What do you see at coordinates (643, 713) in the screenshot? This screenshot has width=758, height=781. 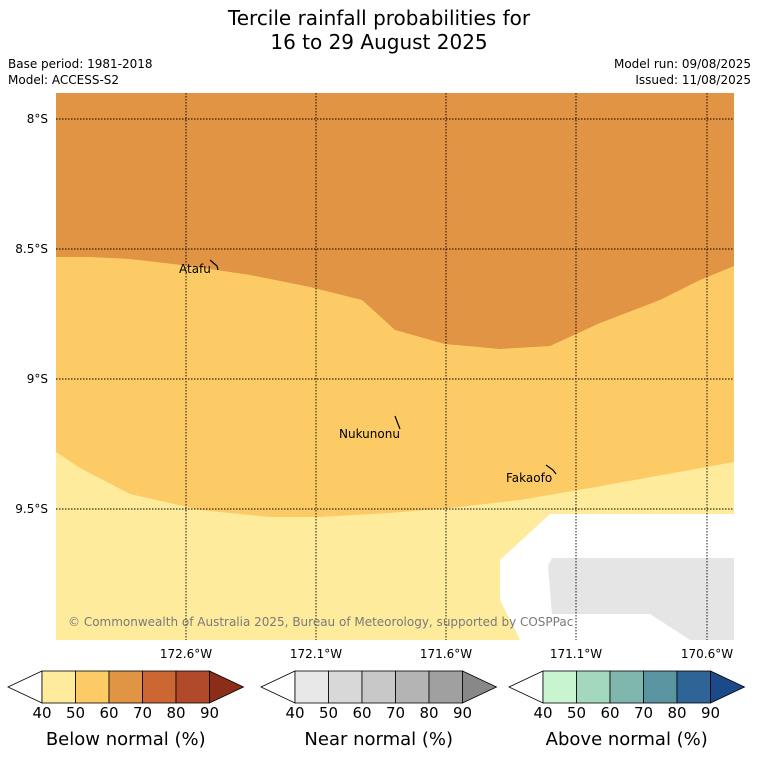 I see `above-legend-tick: 70` at bounding box center [643, 713].